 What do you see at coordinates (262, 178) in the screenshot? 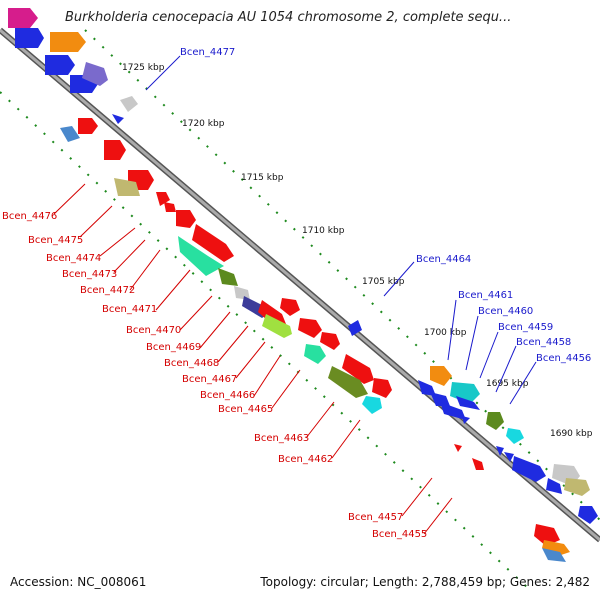
I see `kbp-label: 1715 kbp` at bounding box center [262, 178].